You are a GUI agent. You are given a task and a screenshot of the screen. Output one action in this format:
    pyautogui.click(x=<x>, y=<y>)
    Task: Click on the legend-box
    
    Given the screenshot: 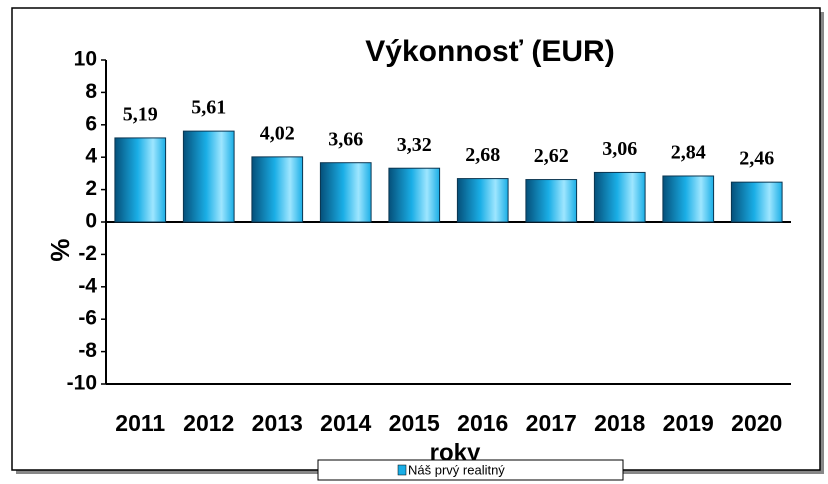 What is the action you would take?
    pyautogui.click(x=470, y=470)
    